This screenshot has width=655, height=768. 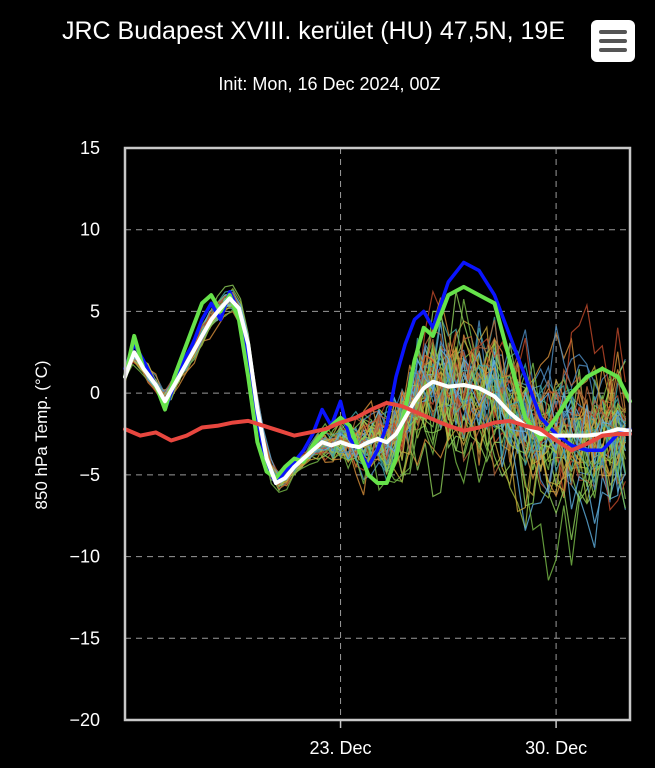 What do you see at coordinates (89, 475) in the screenshot?
I see `y-tick-label: −5` at bounding box center [89, 475].